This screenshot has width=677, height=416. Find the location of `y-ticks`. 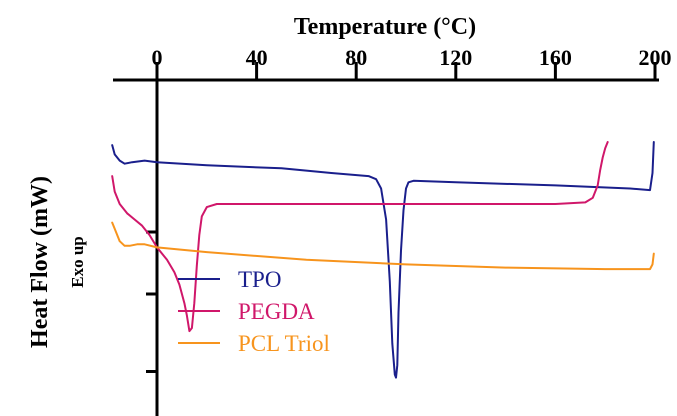

y-ticks is located at coordinates (151, 301).